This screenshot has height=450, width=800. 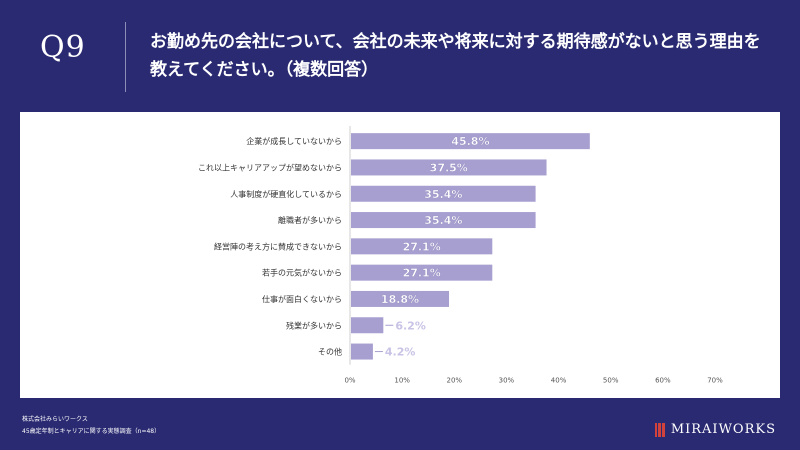 I want to click on x-tick-label: 0%, so click(x=349, y=381).